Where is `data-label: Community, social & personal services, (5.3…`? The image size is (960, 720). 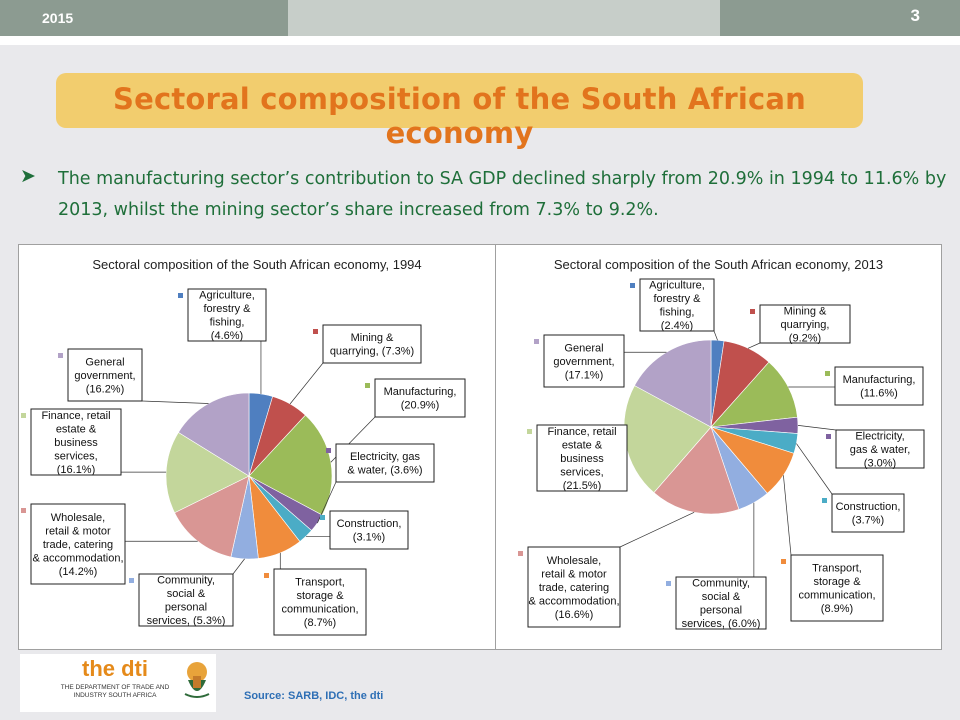
data-label: Community, social & personal services, (5.3… is located at coordinates (186, 601).